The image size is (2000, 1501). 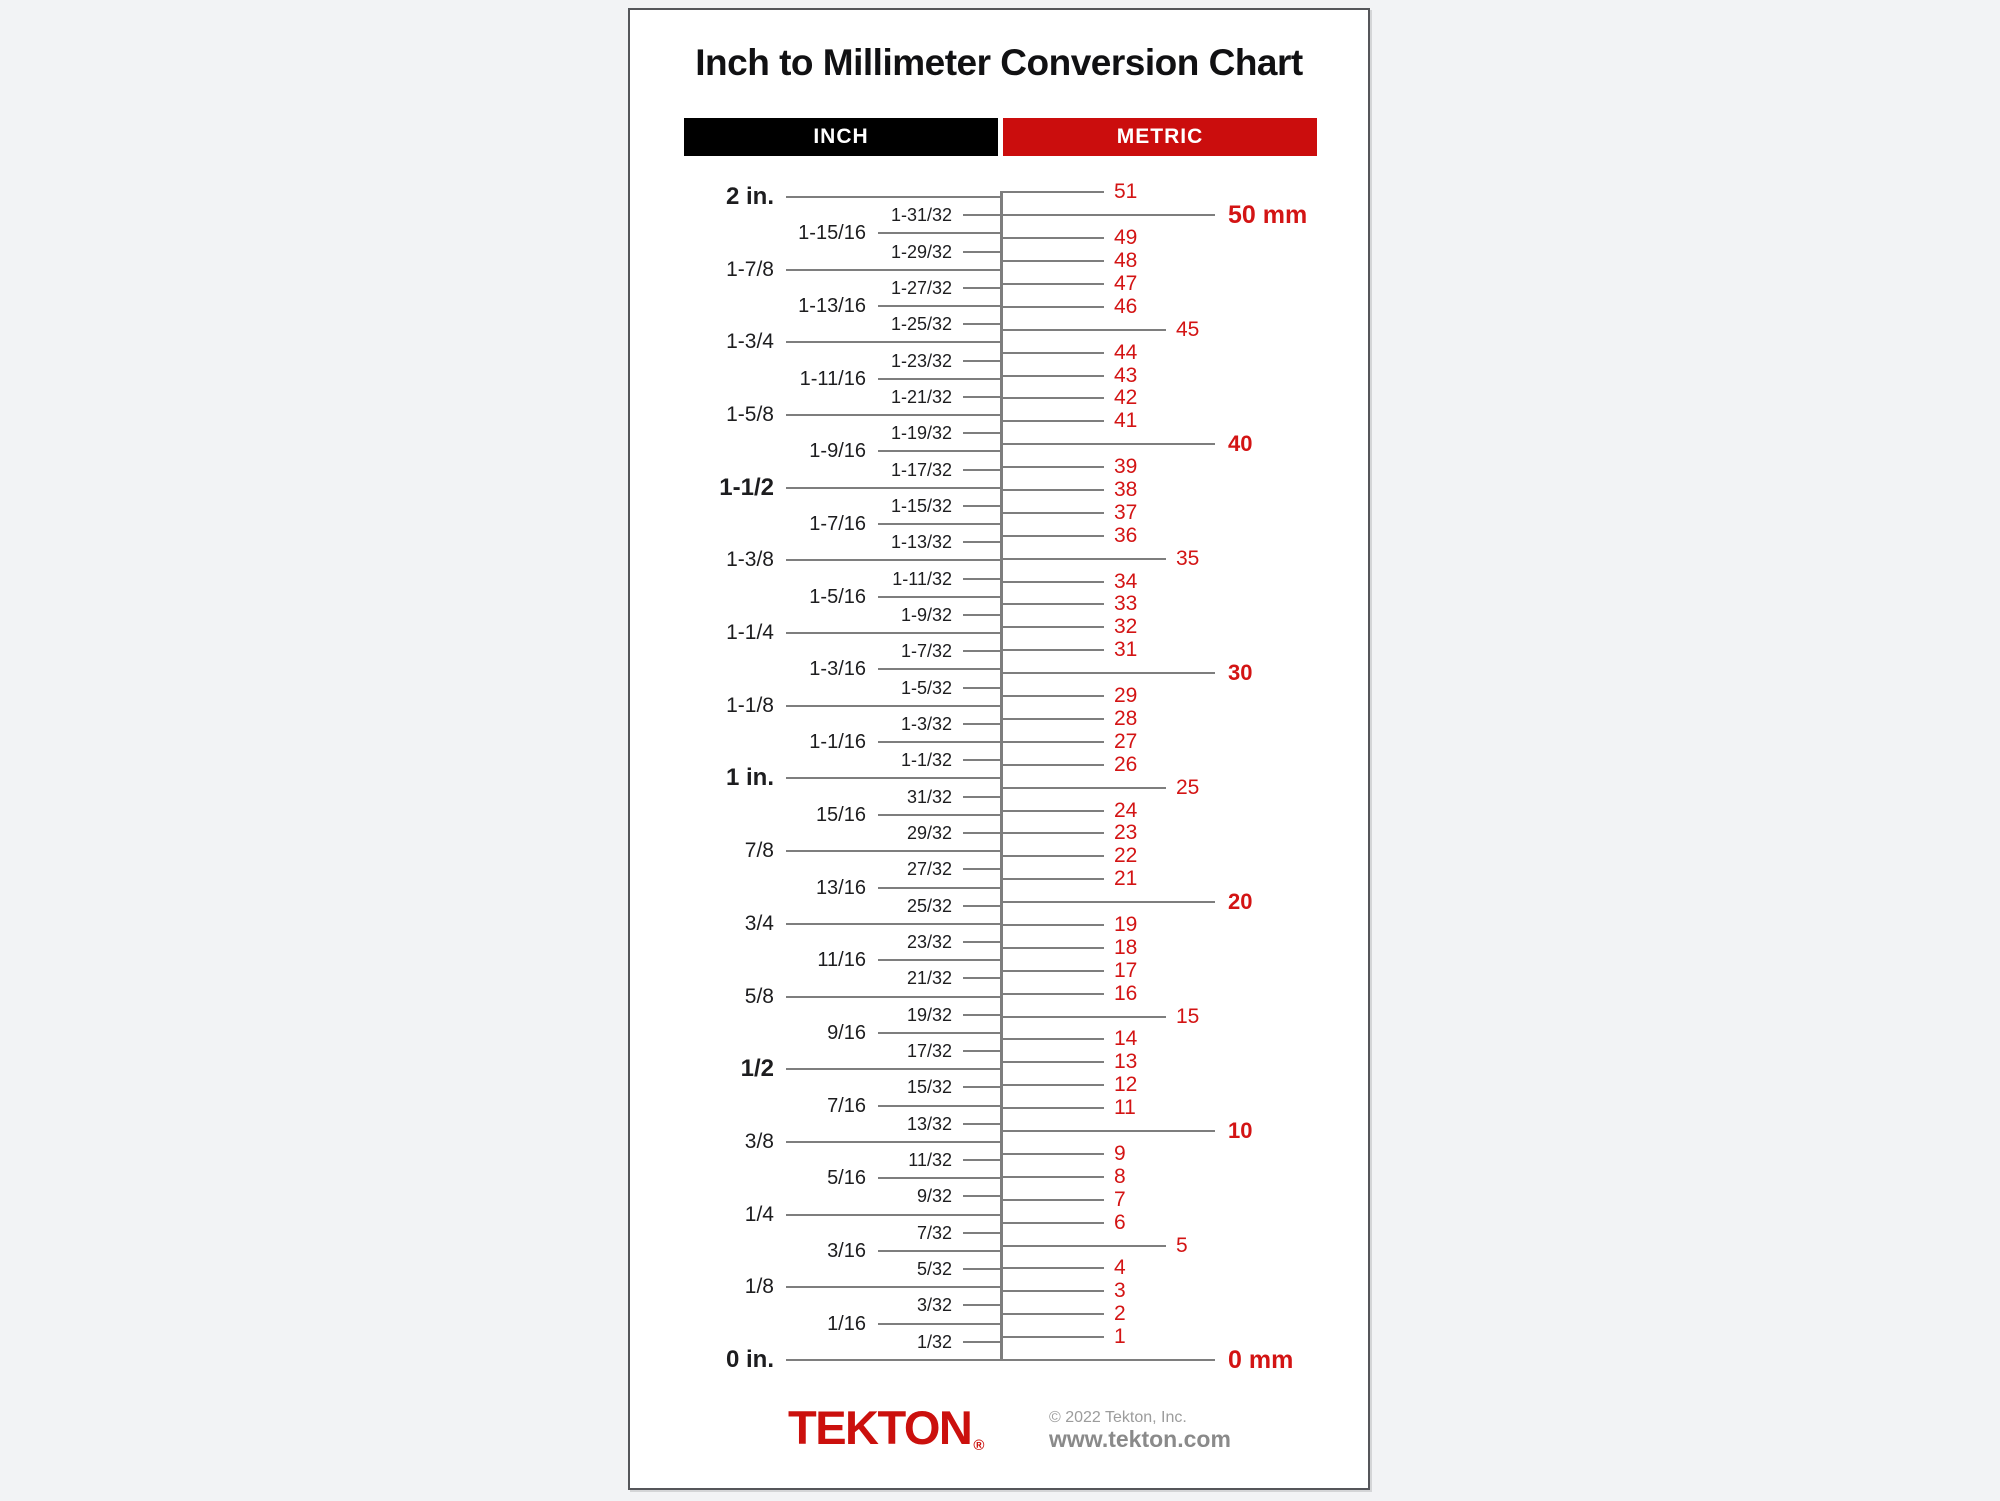 What do you see at coordinates (1126, 695) in the screenshot?
I see `mm-tick-label: 29` at bounding box center [1126, 695].